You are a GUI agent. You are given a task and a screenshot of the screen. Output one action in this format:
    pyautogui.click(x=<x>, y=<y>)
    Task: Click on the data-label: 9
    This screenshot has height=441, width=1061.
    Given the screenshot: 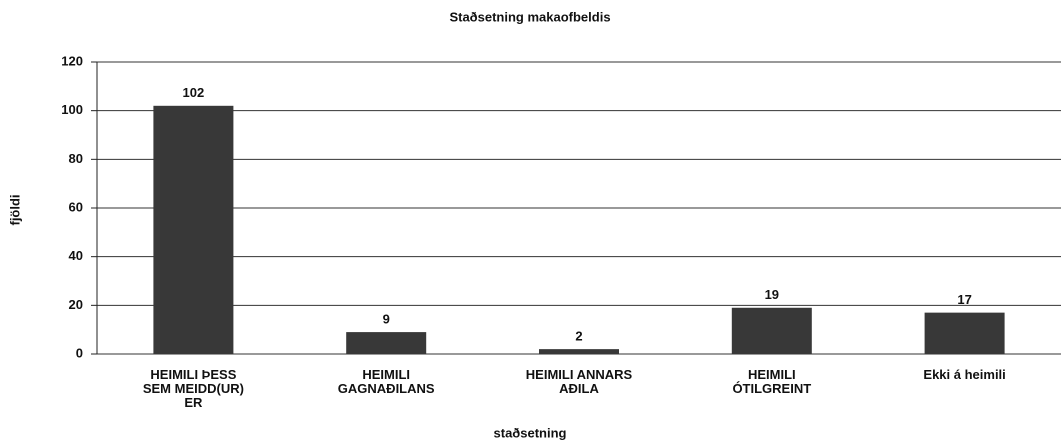 What is the action you would take?
    pyautogui.click(x=386, y=319)
    